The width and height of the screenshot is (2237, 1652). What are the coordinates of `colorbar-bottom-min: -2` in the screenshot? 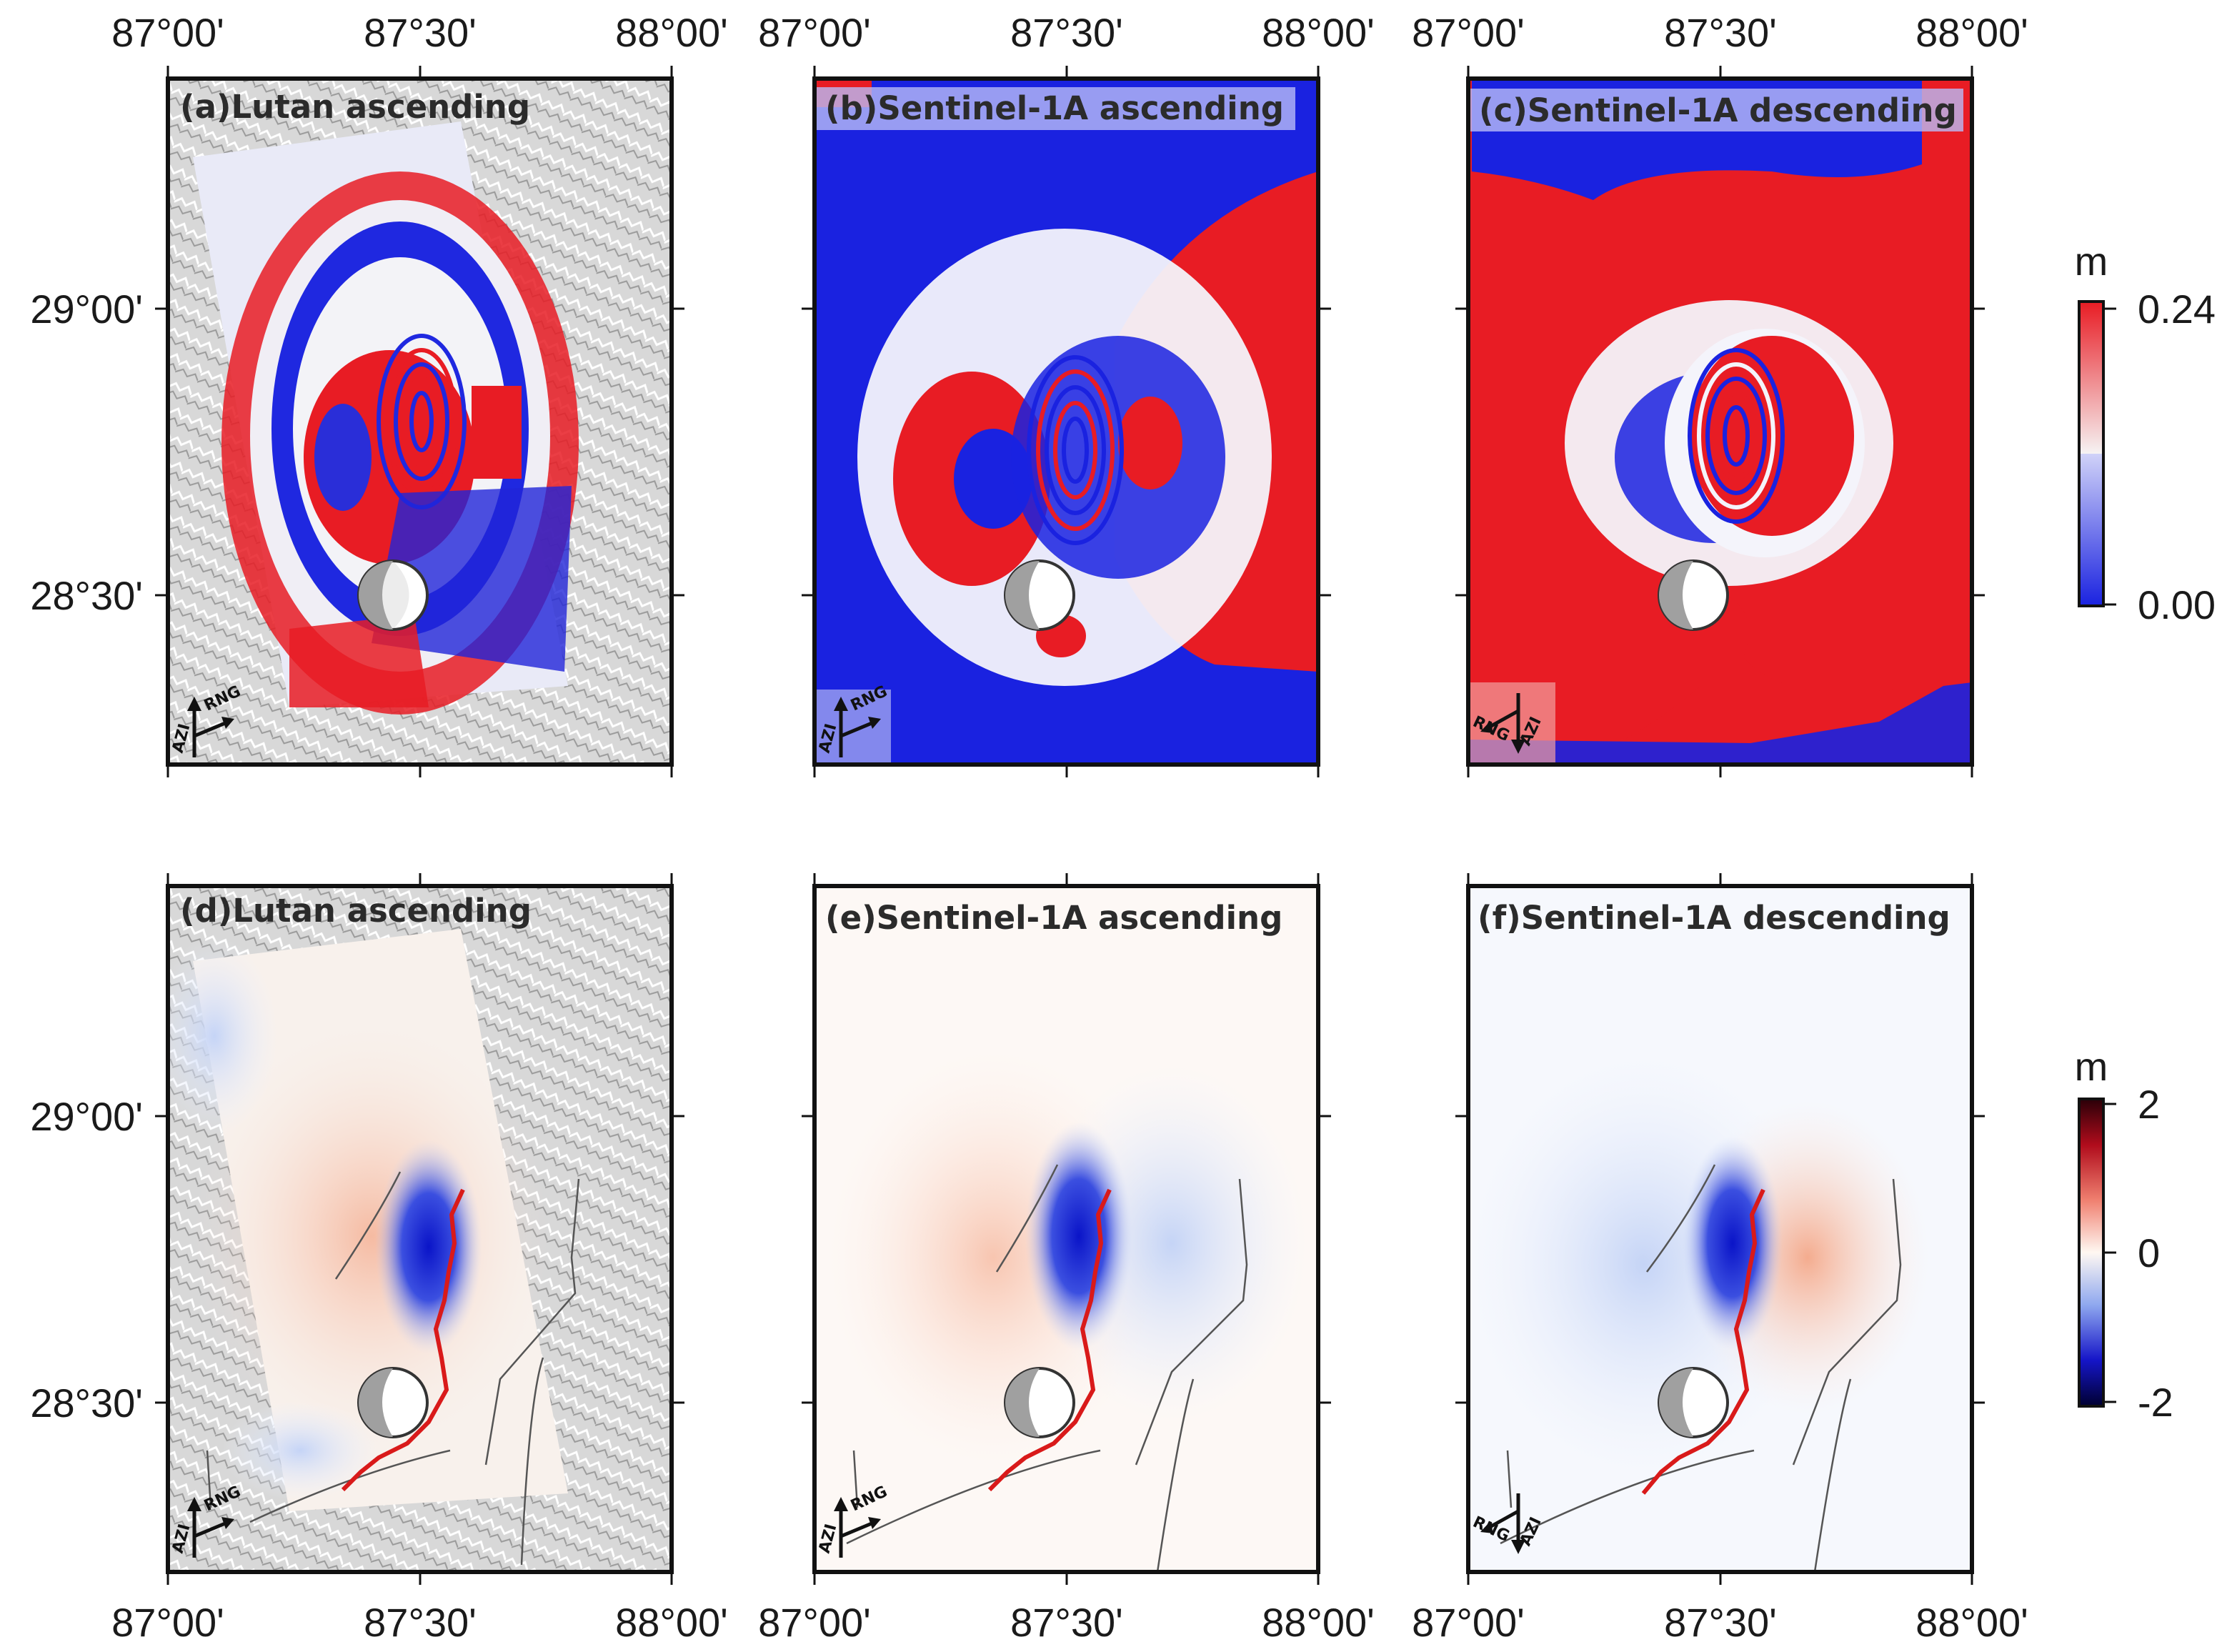 It's located at (2156, 1402).